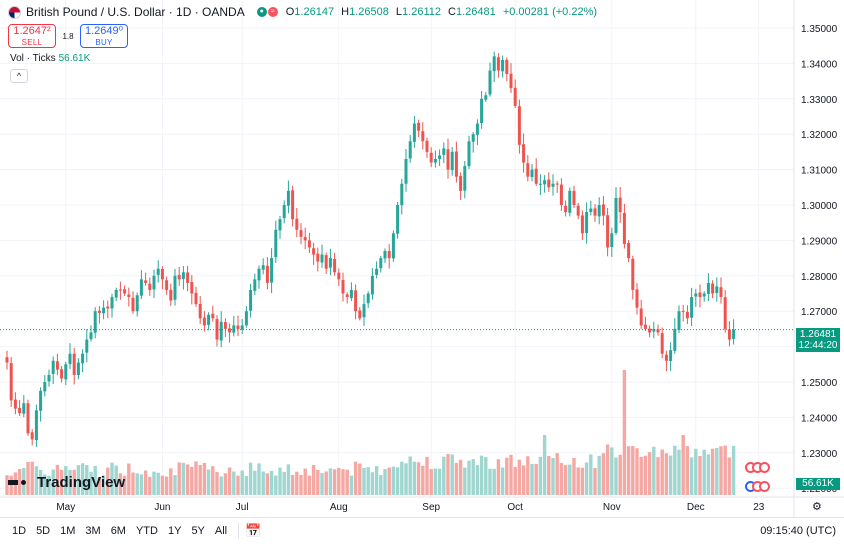 The height and width of the screenshot is (550, 844). What do you see at coordinates (93, 531) in the screenshot?
I see `range-3m: 3M` at bounding box center [93, 531].